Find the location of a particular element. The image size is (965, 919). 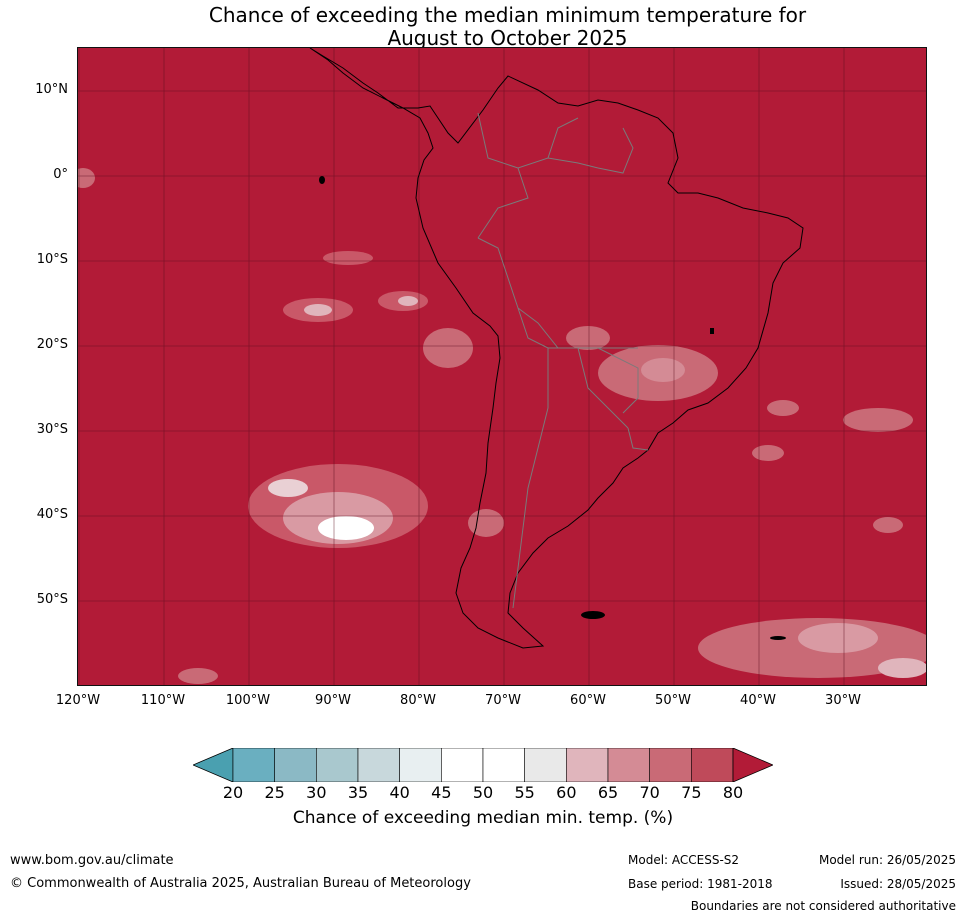

patch-paraguay is located at coordinates (588, 338).